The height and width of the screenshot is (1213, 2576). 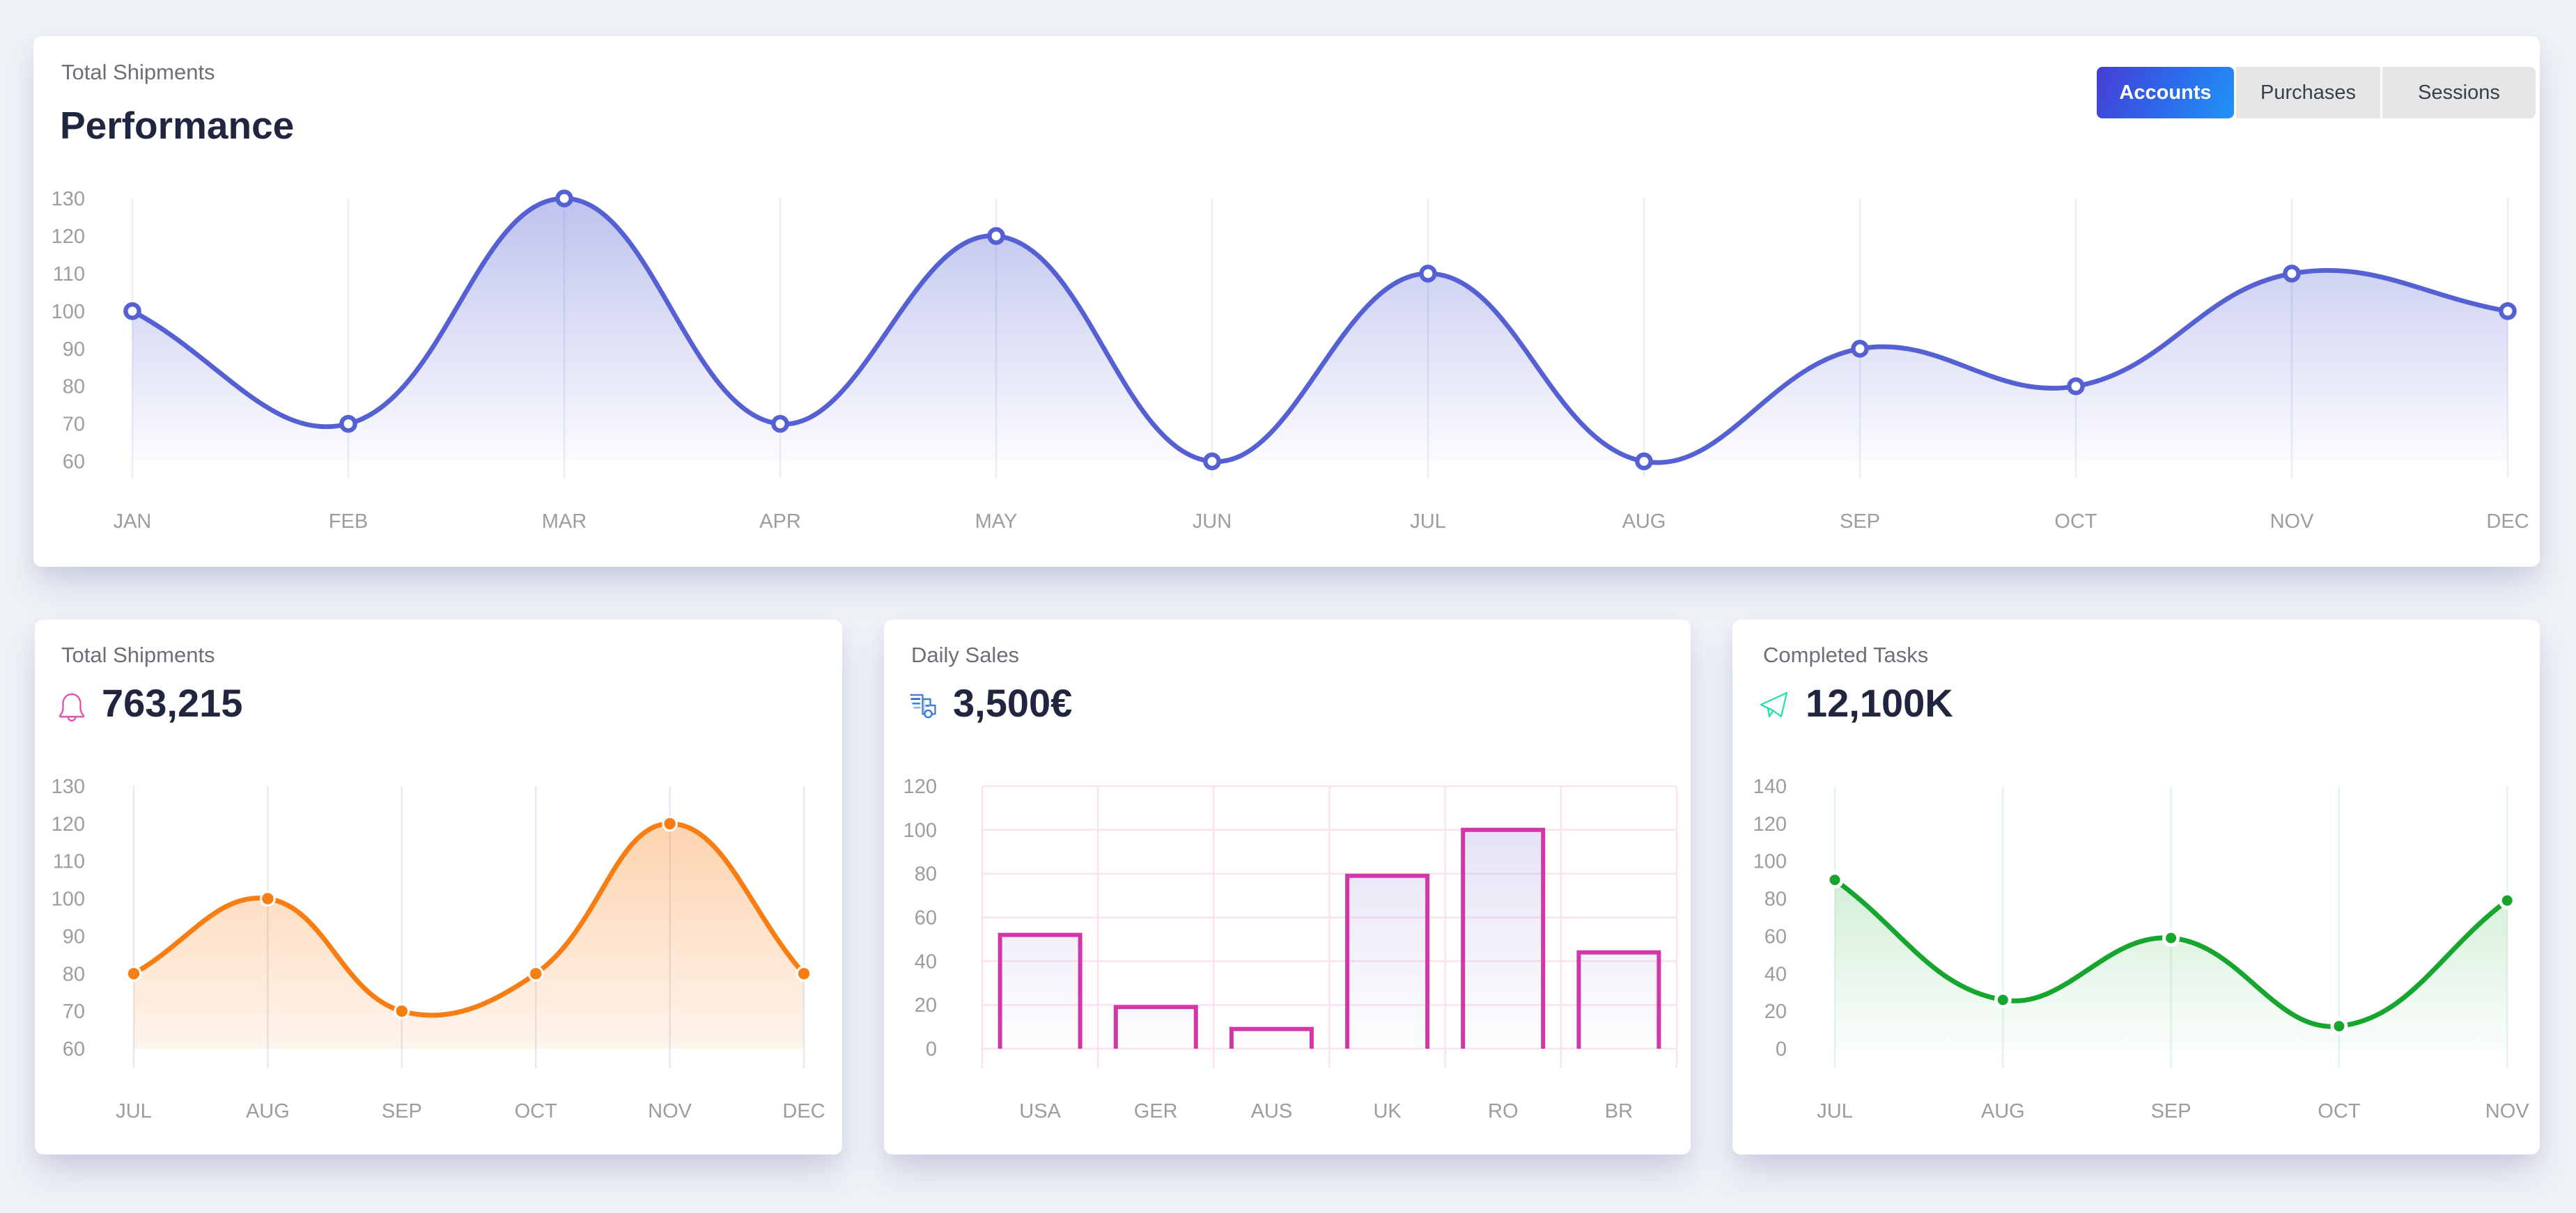 What do you see at coordinates (1387, 1111) in the screenshot?
I see `svg-text: UK` at bounding box center [1387, 1111].